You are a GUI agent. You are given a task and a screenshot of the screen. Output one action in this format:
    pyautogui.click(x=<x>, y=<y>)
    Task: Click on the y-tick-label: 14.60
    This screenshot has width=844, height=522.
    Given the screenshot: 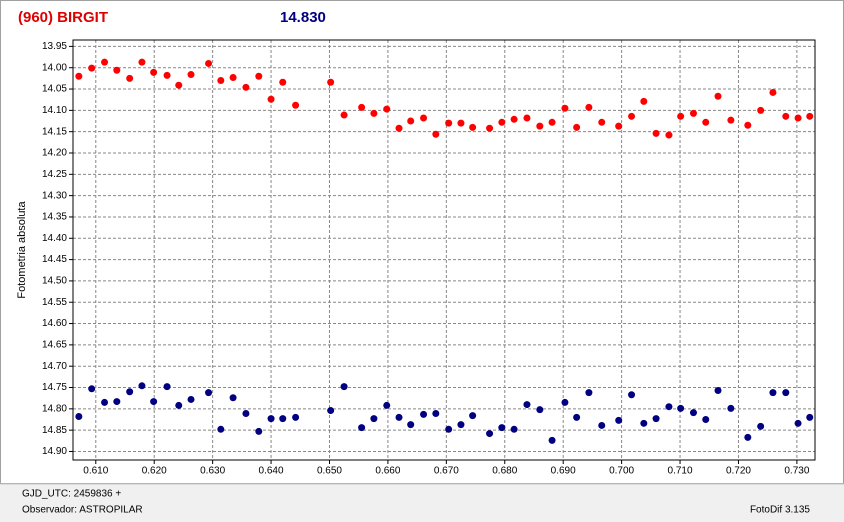 What is the action you would take?
    pyautogui.click(x=54, y=323)
    